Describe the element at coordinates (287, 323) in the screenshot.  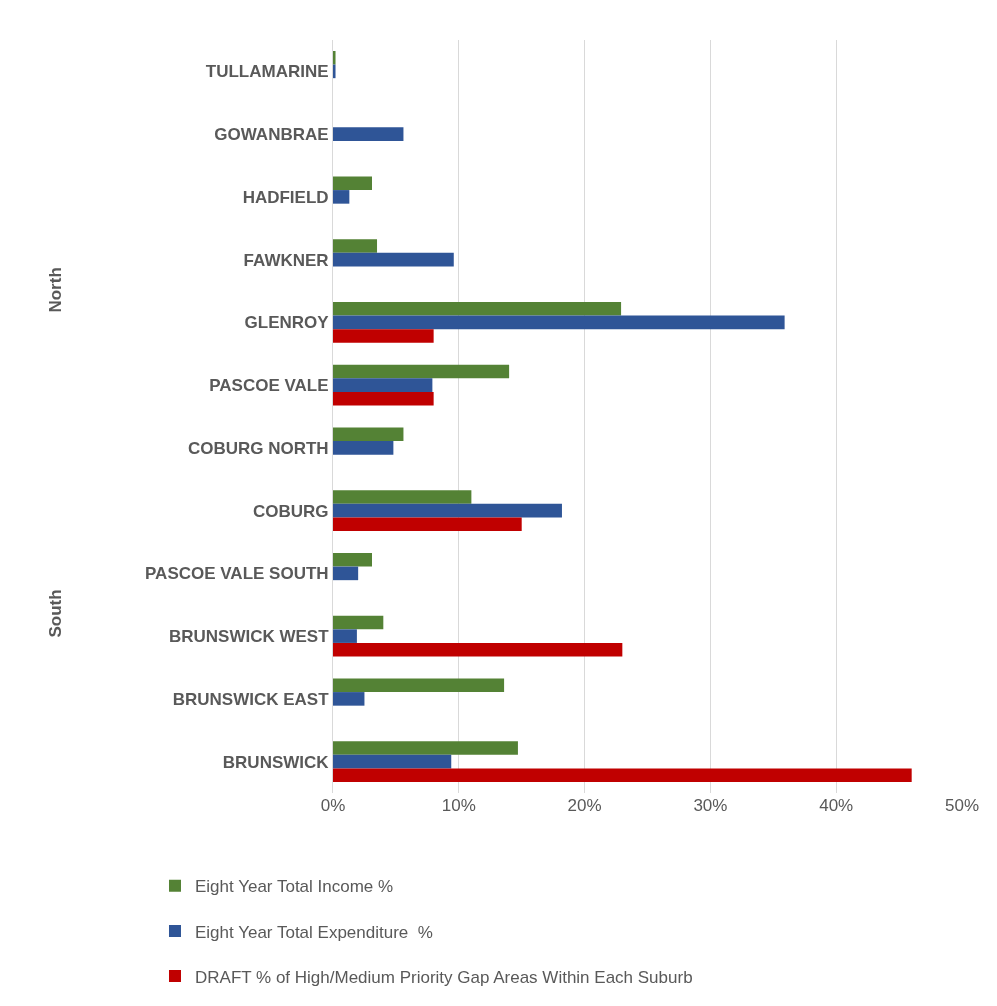
I see `y-tick-label: GLENROY` at that location.